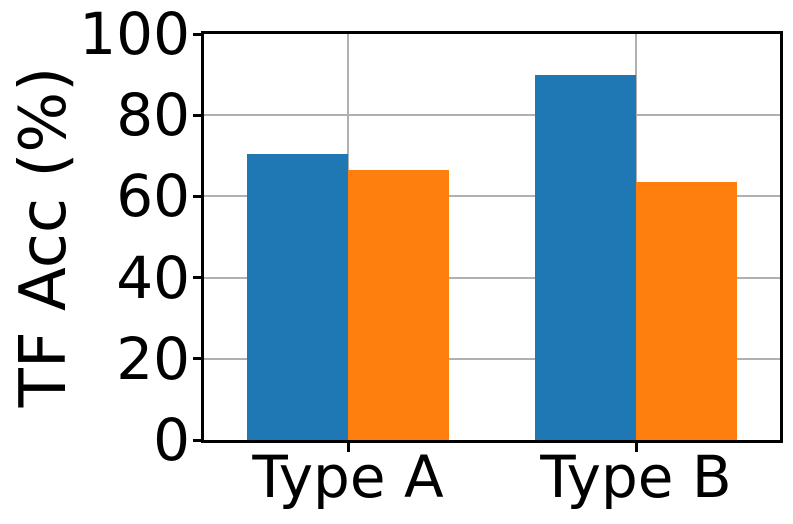  Describe the element at coordinates (153, 115) in the screenshot. I see `y-tick-label: 80` at that location.